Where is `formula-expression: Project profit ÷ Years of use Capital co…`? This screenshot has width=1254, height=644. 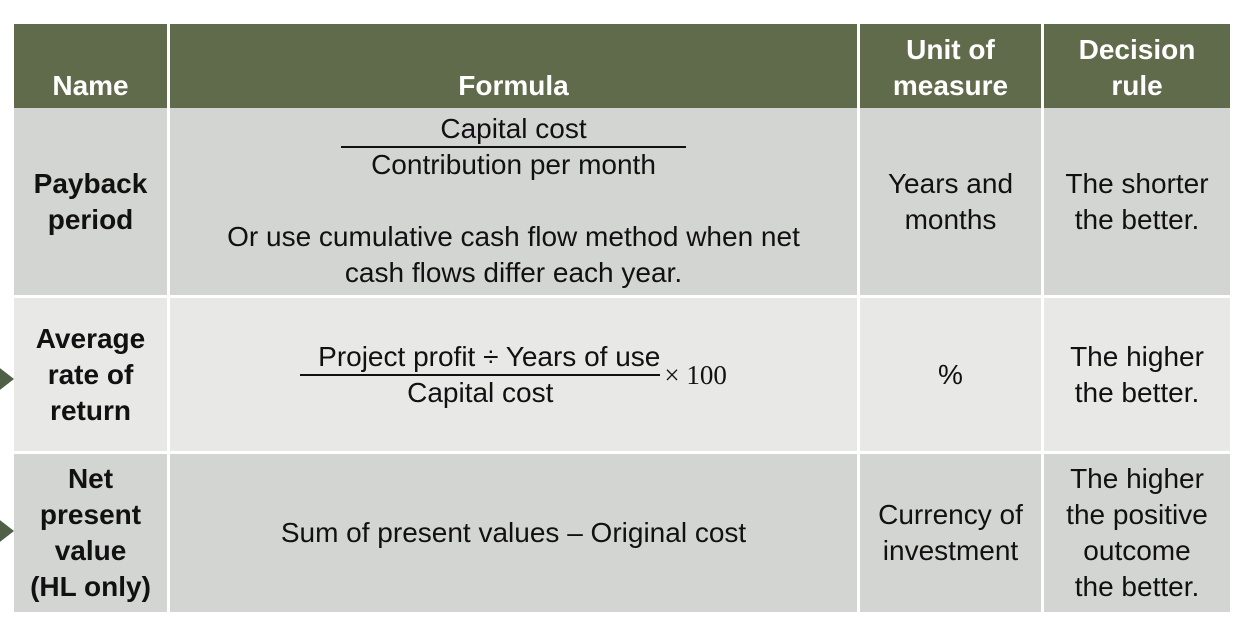
formula-expression: Project profit ÷ Years of use Capital co… is located at coordinates (513, 375).